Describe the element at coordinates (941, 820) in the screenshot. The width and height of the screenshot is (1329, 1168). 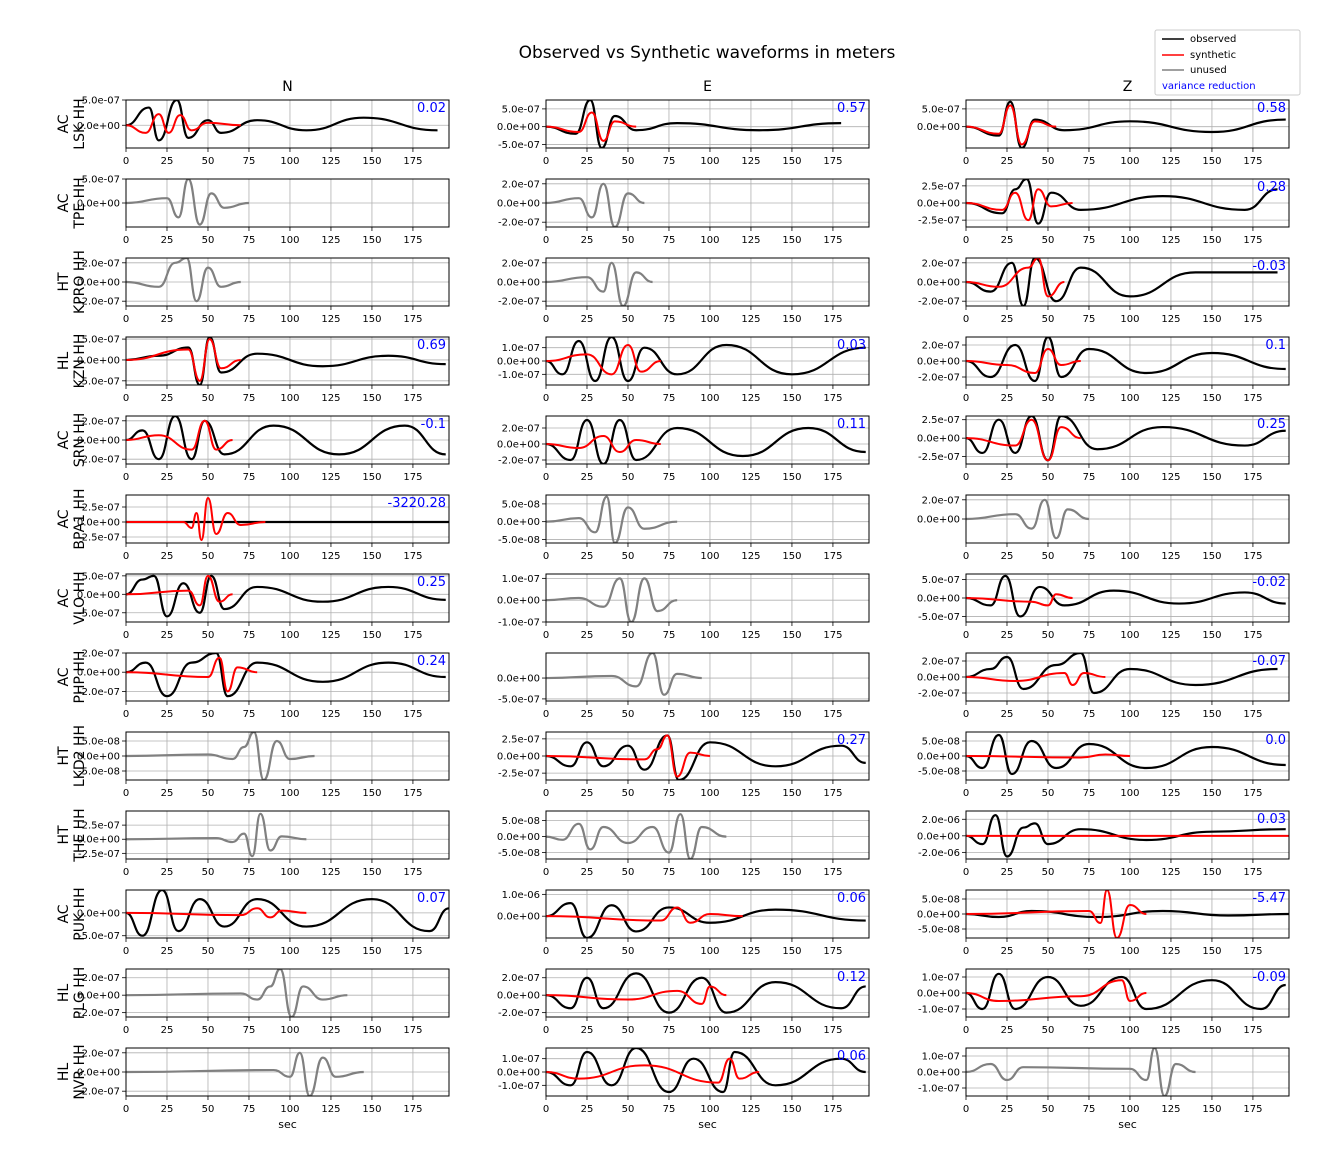
I see `y-tick-label: 2.0e-06` at that location.